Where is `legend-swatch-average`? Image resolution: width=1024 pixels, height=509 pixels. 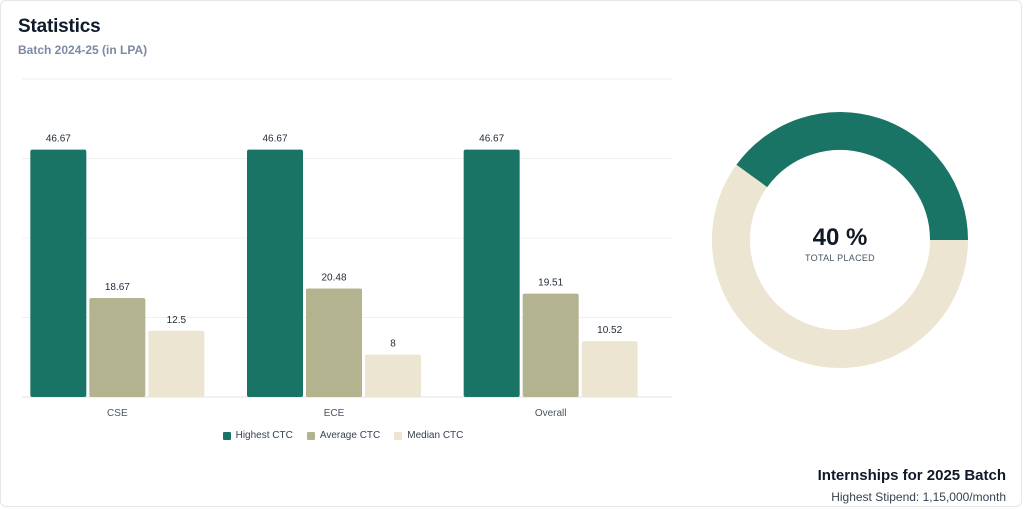
legend-swatch-average is located at coordinates (310, 435).